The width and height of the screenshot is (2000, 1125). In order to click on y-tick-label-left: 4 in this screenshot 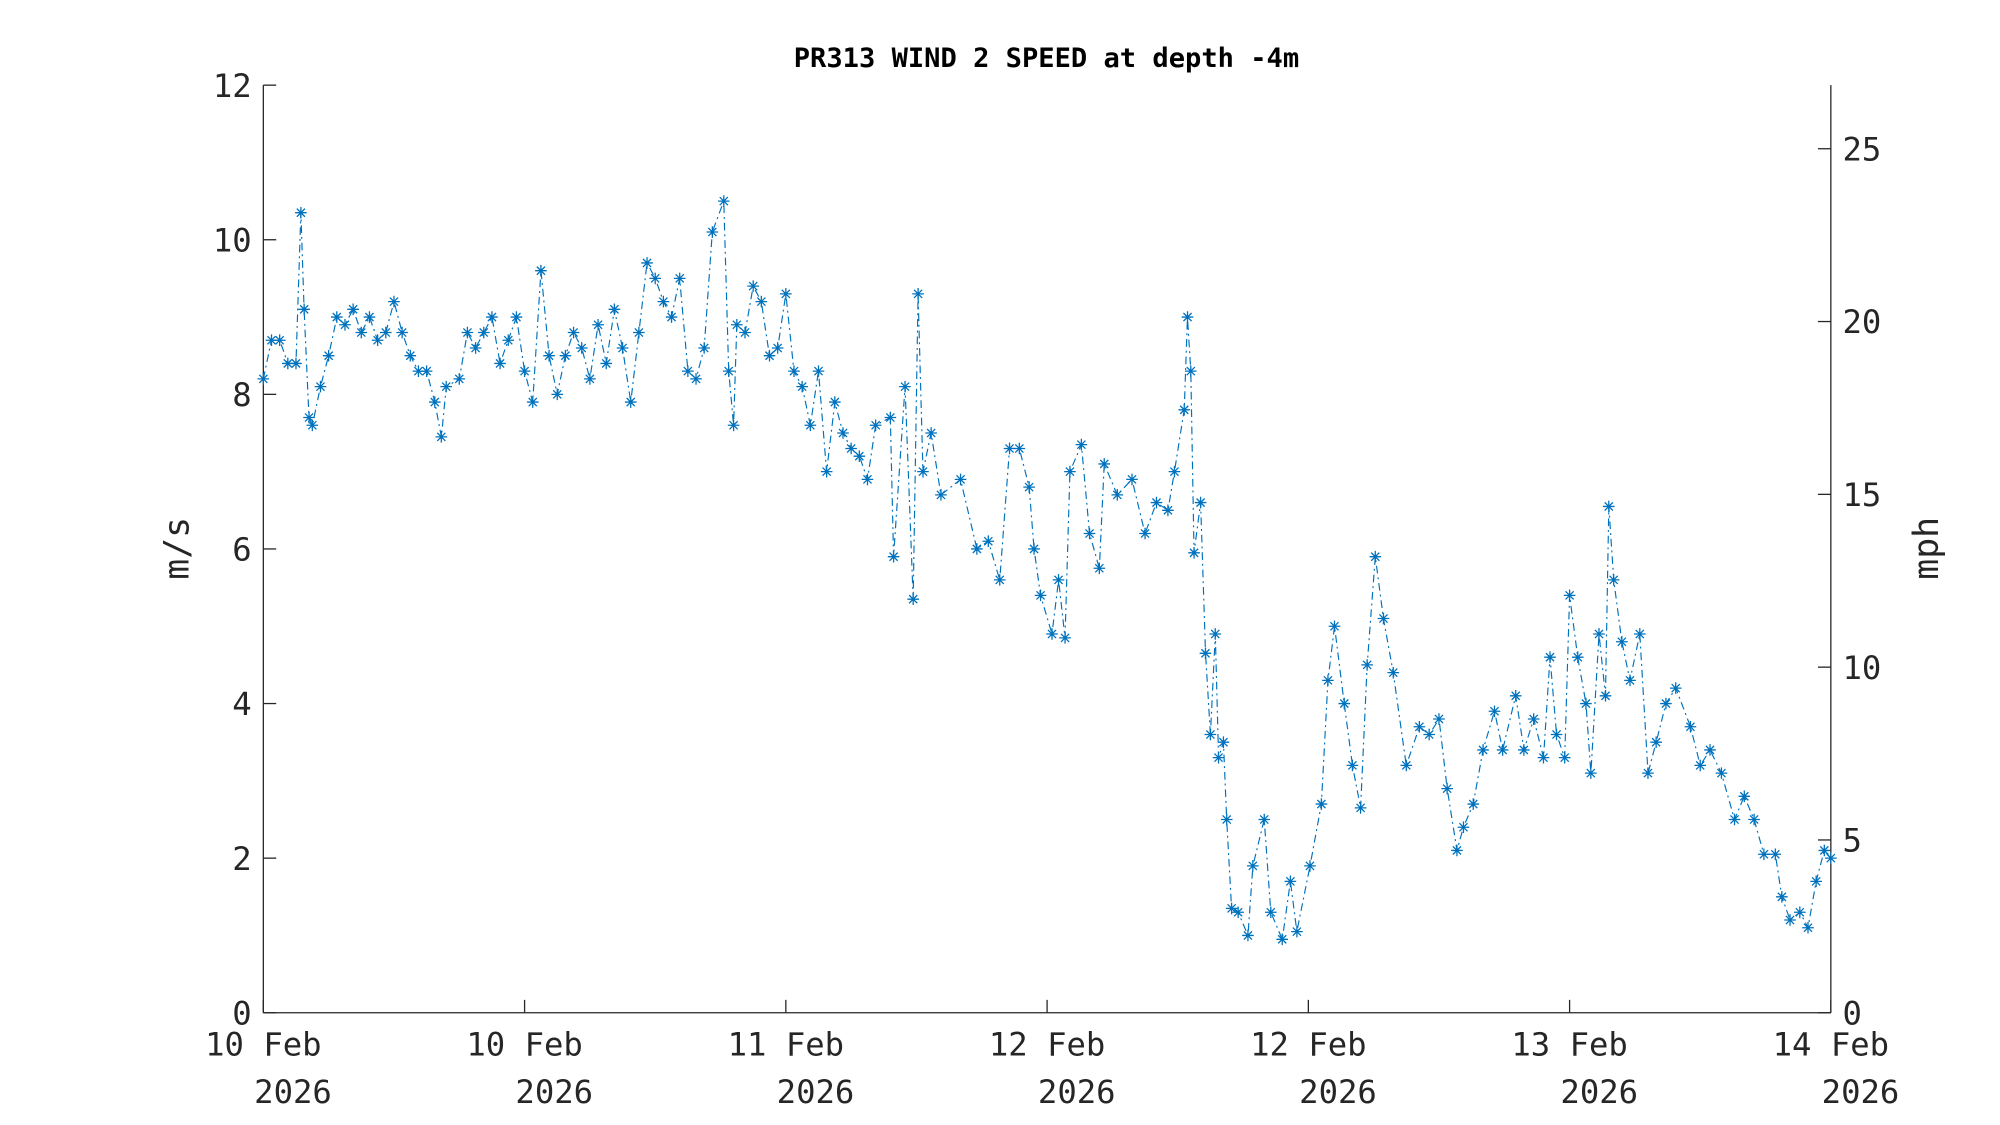, I will do `click(241, 704)`.